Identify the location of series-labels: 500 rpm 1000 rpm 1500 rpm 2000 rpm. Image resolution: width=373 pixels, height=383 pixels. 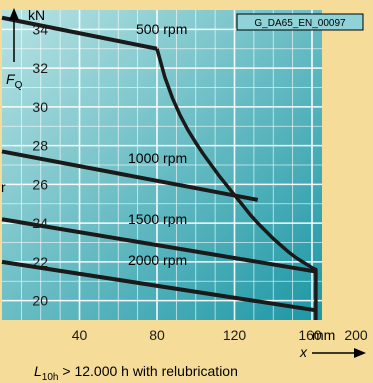
(157, 144).